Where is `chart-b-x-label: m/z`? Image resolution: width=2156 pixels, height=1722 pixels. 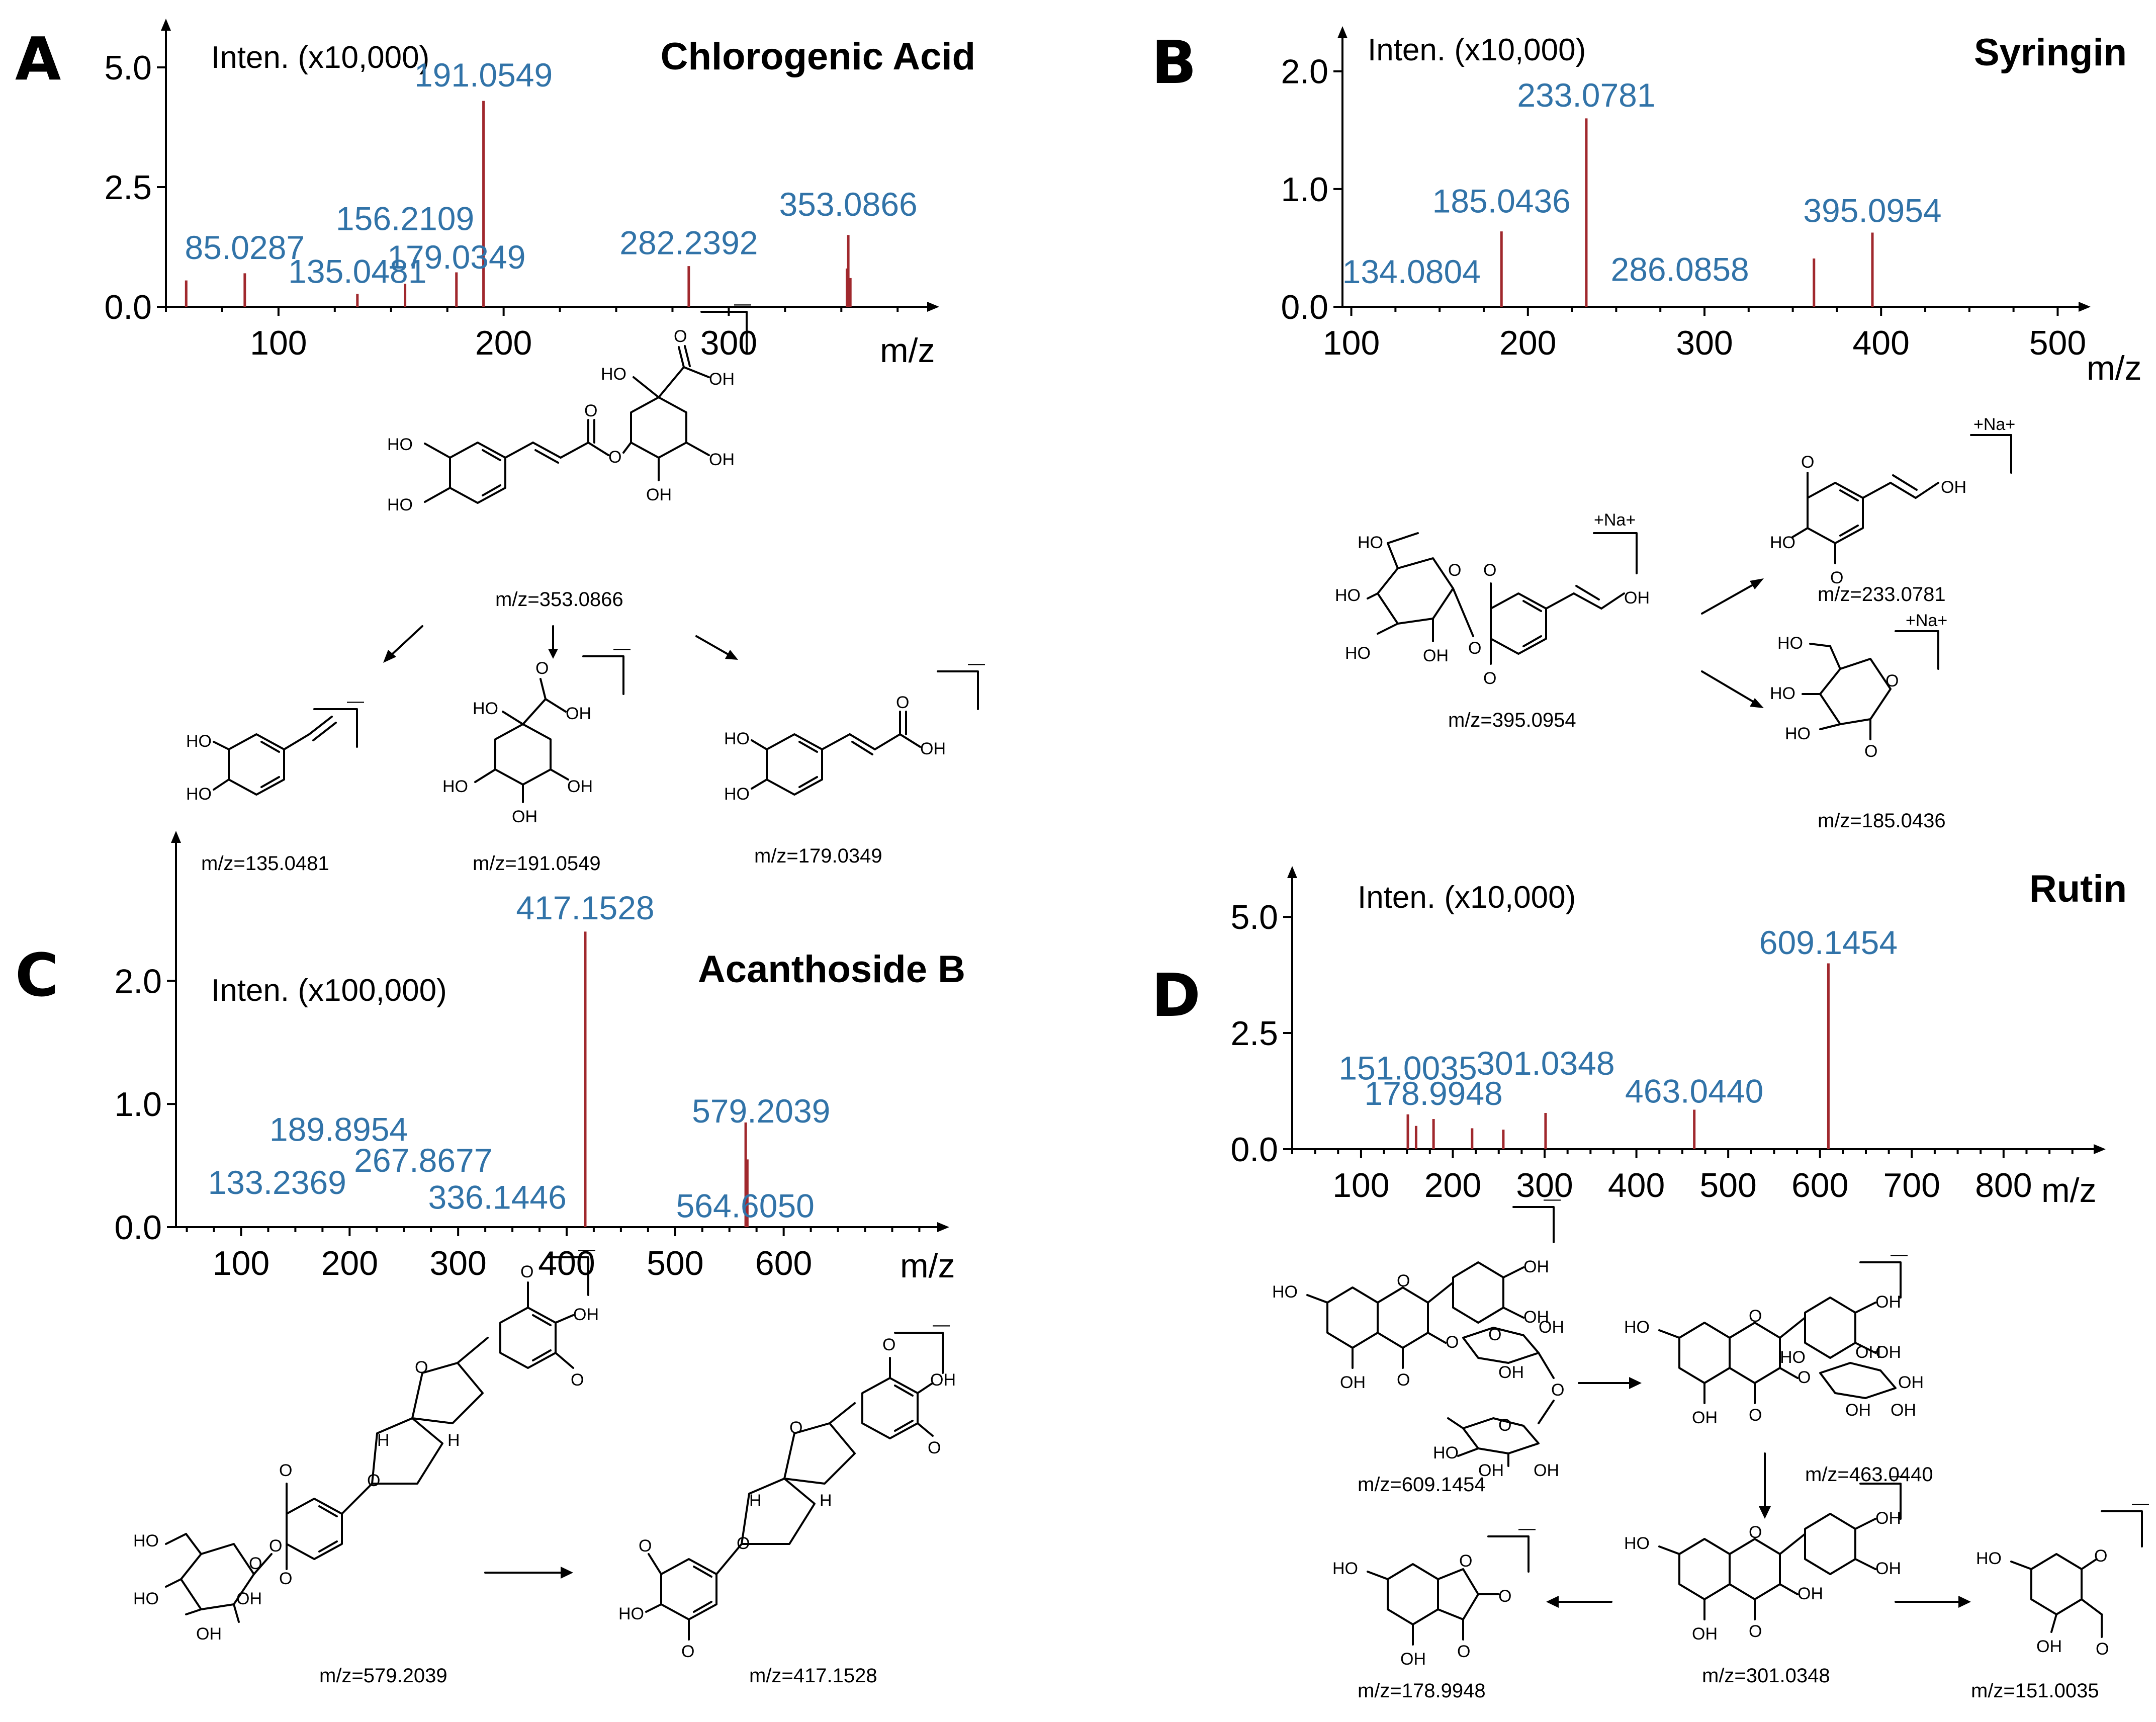
chart-b-x-label: m/z is located at coordinates (2115, 368).